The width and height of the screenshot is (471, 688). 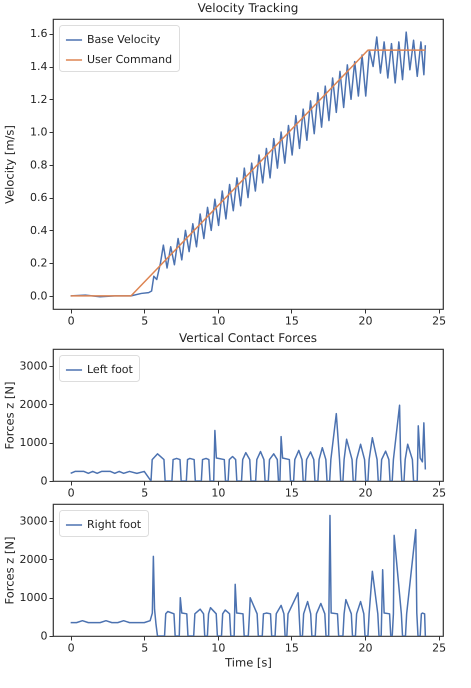 What do you see at coordinates (39, 295) in the screenshot?
I see `y-tick-label: 0.0` at bounding box center [39, 295].